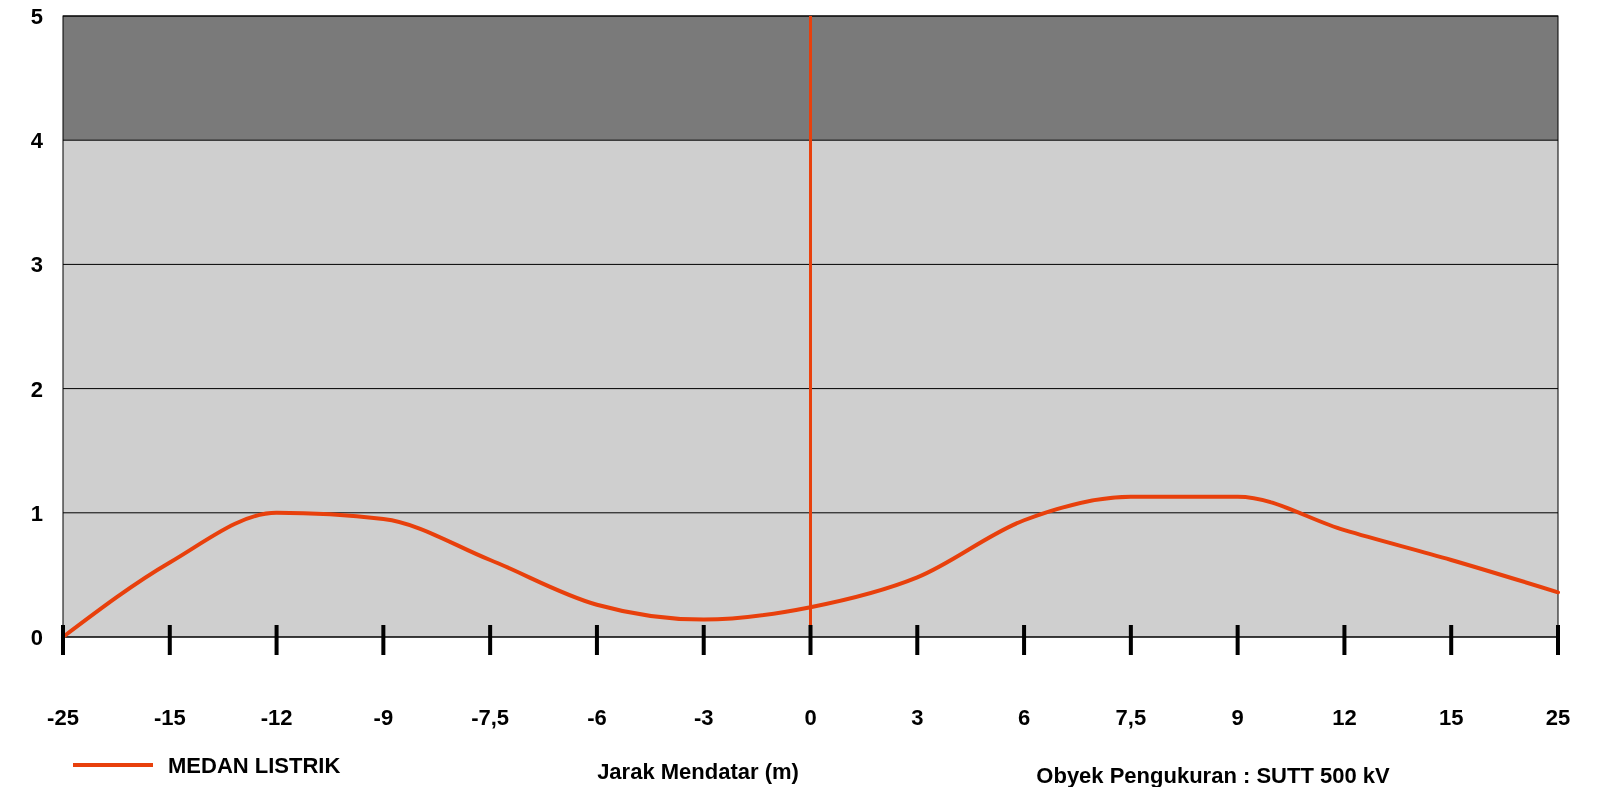  What do you see at coordinates (36, 265) in the screenshot?
I see `y-tick-label: 3` at bounding box center [36, 265].